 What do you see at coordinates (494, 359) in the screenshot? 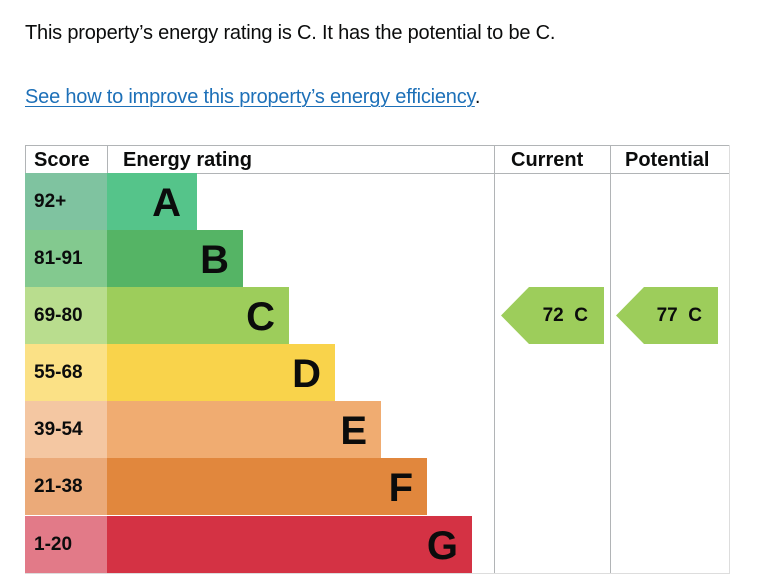
I see `current-column-divider` at bounding box center [494, 359].